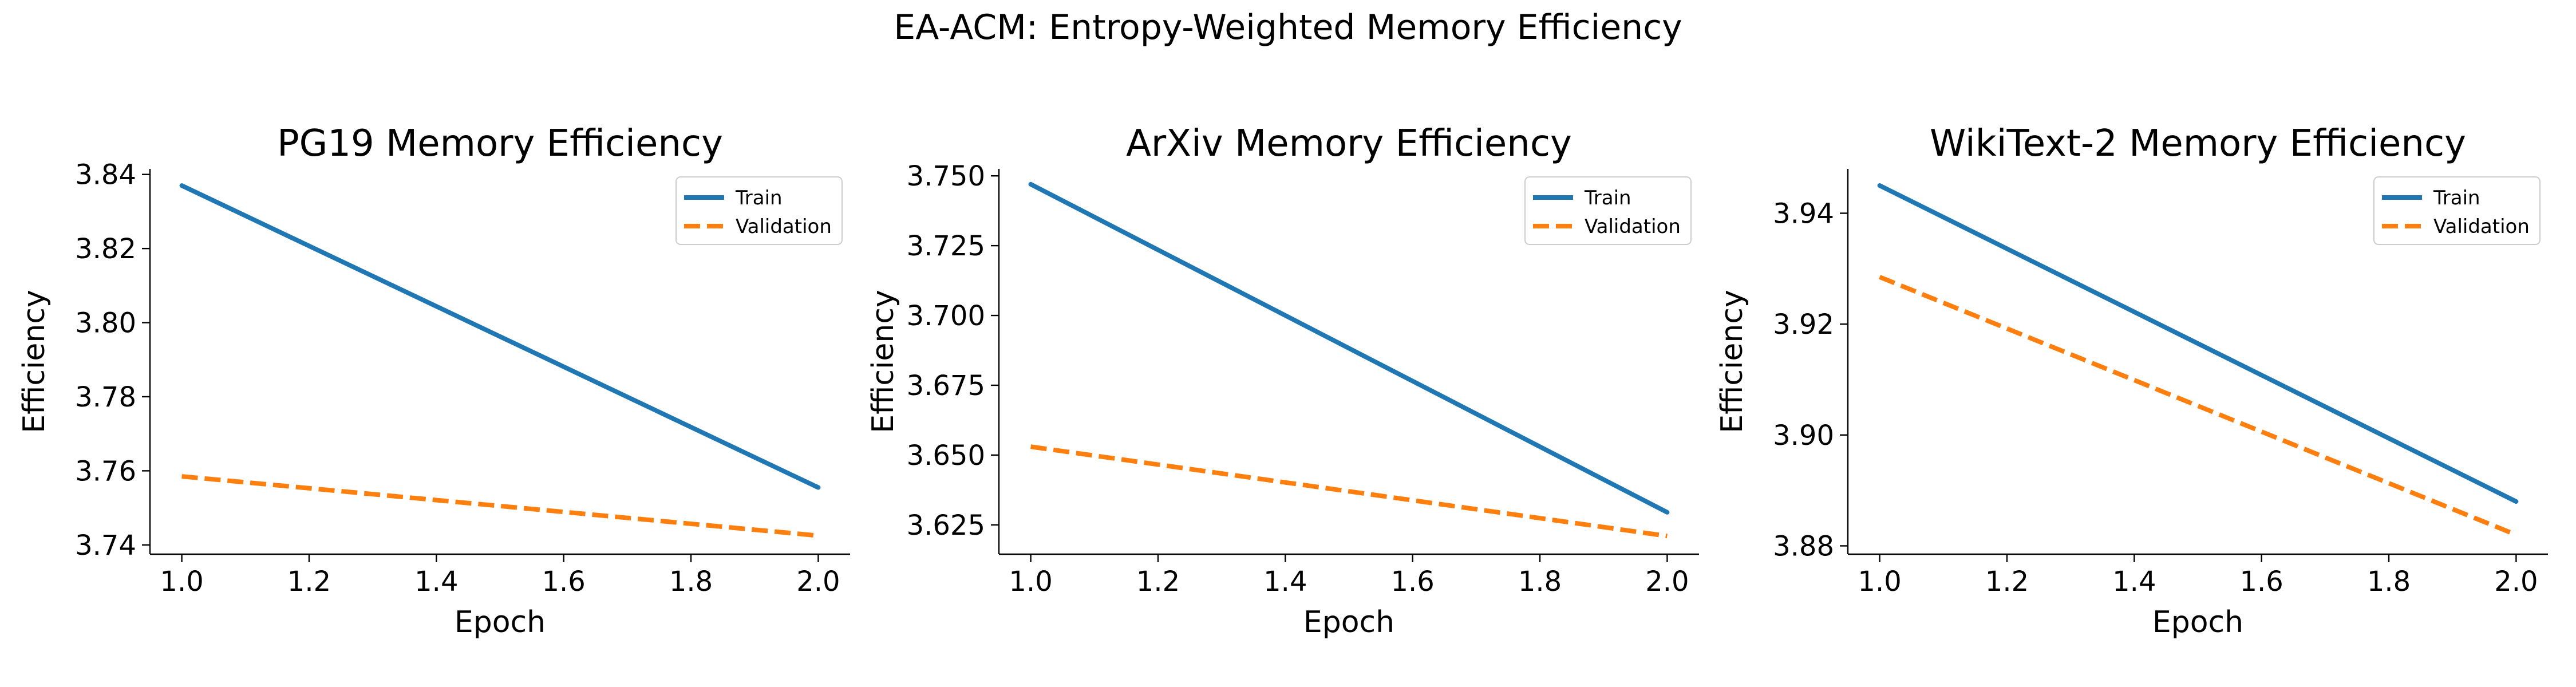 This screenshot has height=687, width=2576. Describe the element at coordinates (105, 471) in the screenshot. I see `y-tick-label: 3.76` at that location.